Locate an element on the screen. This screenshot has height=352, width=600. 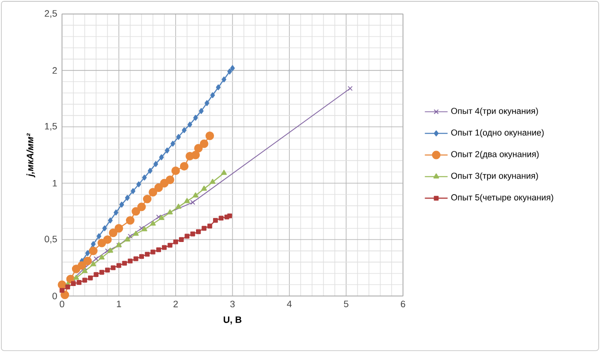
legend-label: Опыт 3(три окунания) is located at coordinates (494, 176).